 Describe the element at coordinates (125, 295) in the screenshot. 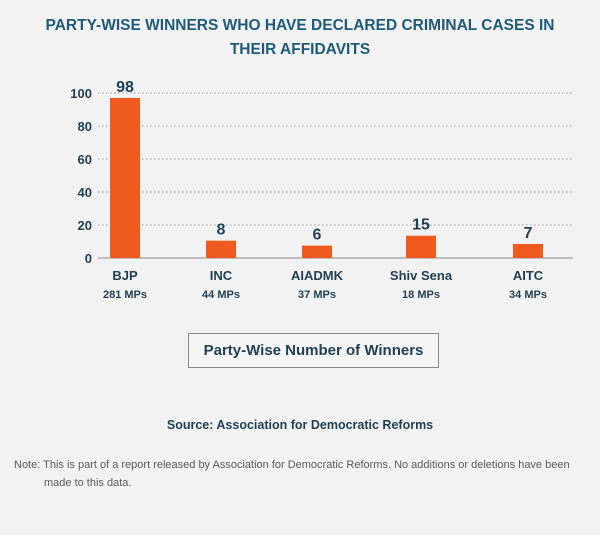

I see `x-tick-sublabel: 281 MPs` at that location.